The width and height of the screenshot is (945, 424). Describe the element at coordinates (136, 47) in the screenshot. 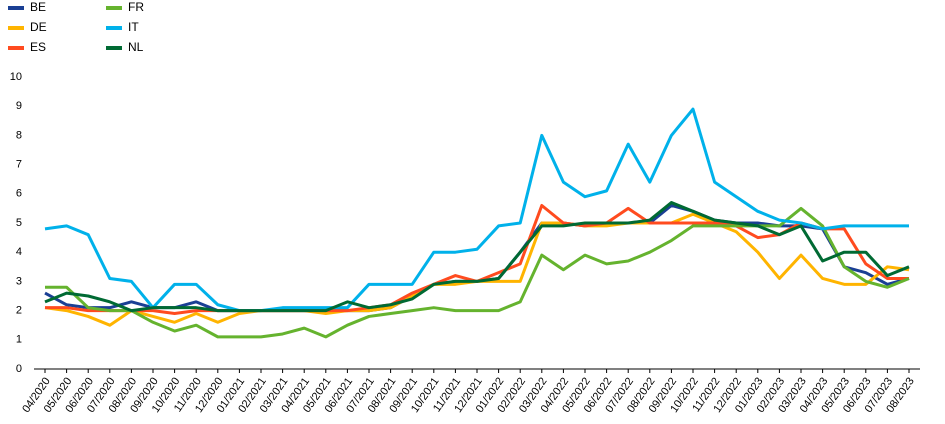

I see `legend-label: NL` at that location.